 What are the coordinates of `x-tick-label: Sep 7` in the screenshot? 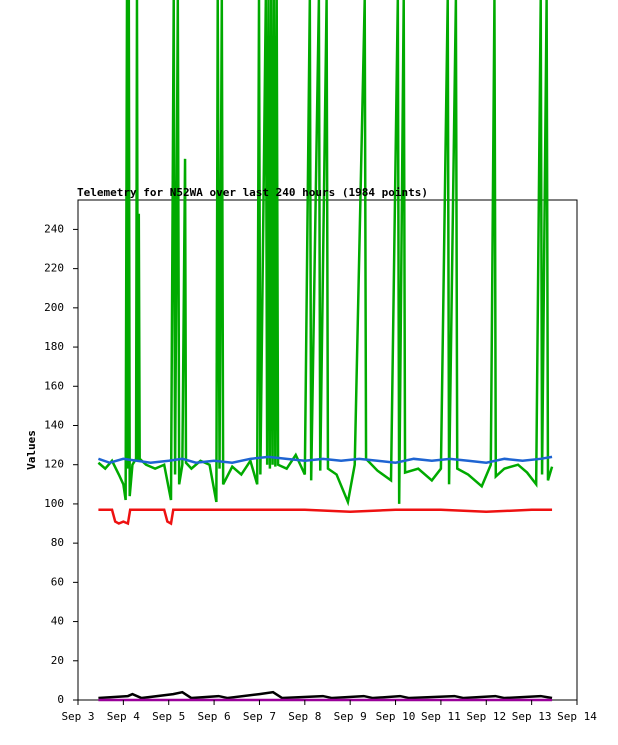 It's located at (259, 716).